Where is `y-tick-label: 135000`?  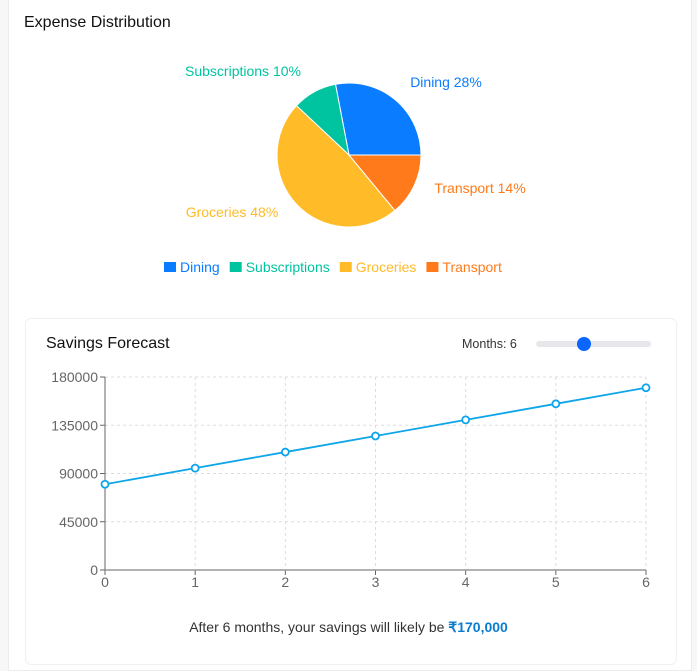
y-tick-label: 135000 is located at coordinates (74, 425).